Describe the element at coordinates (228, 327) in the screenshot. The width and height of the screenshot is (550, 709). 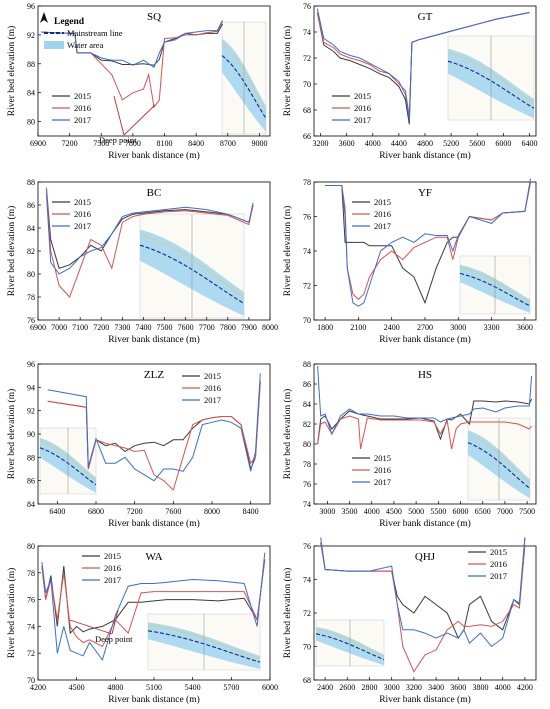
I see `x-tick-label: 7800` at that location.